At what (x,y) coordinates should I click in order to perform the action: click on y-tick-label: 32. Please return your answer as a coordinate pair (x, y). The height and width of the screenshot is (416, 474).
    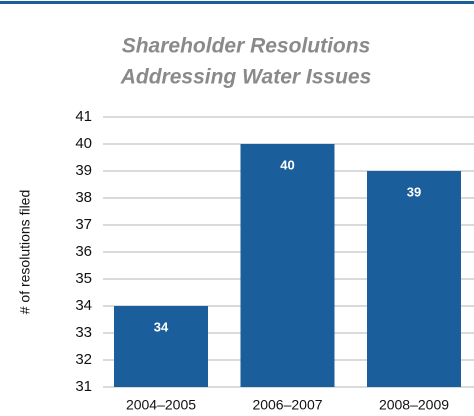
    Looking at the image, I should click on (83, 359).